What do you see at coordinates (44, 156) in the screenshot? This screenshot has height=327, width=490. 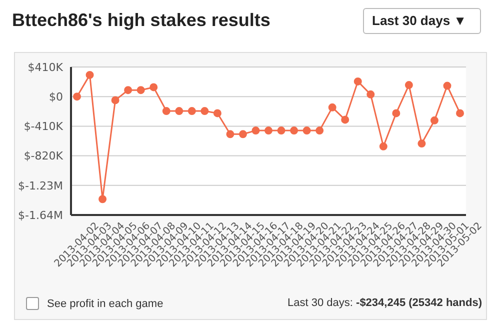 I see `y-tick-label: $-820K` at bounding box center [44, 156].